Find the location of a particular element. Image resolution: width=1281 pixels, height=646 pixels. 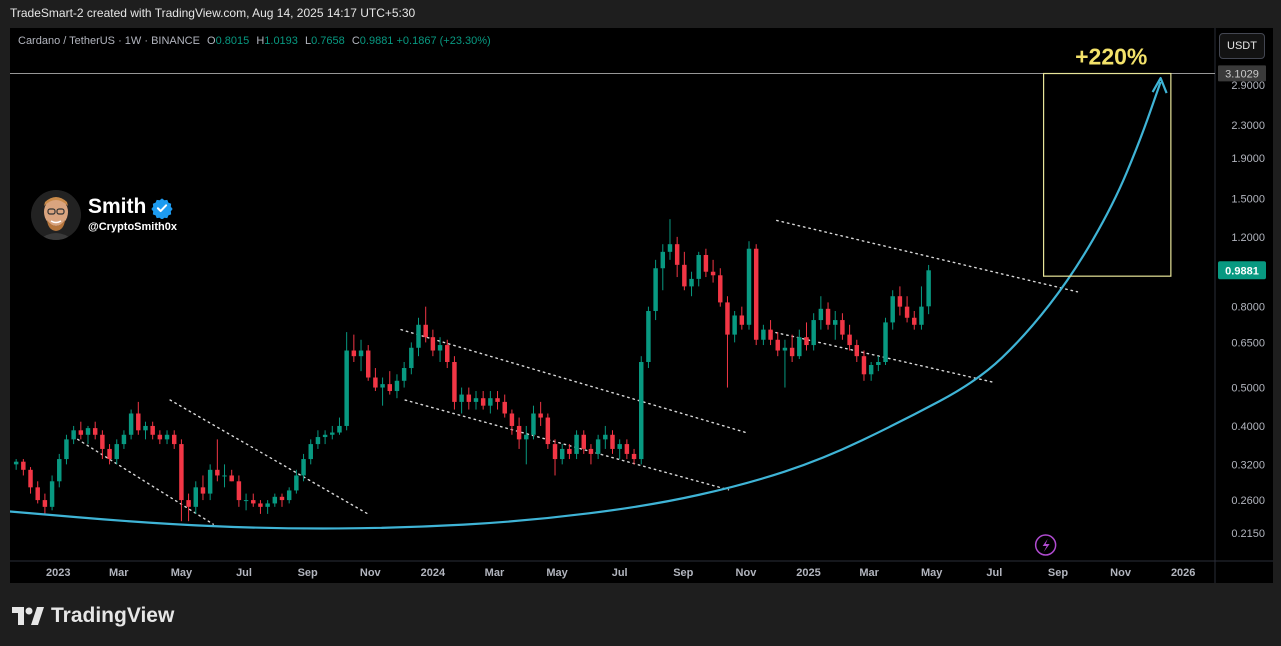

tradingview-logo-icon is located at coordinates (28, 616).